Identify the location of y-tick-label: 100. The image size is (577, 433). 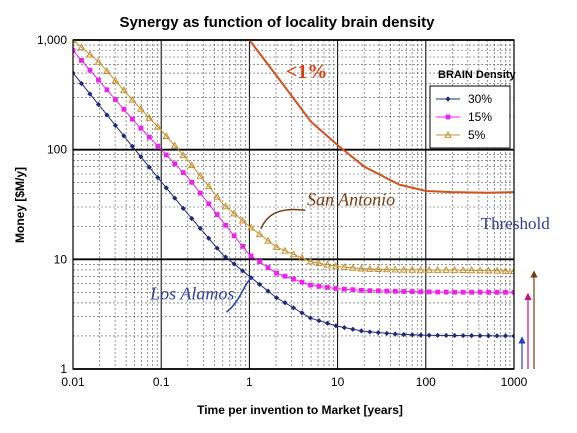
(57, 150).